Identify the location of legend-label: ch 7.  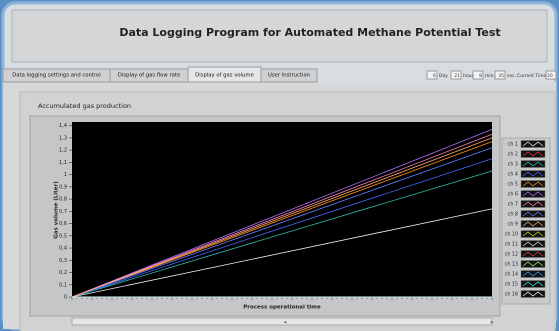
(513, 205).